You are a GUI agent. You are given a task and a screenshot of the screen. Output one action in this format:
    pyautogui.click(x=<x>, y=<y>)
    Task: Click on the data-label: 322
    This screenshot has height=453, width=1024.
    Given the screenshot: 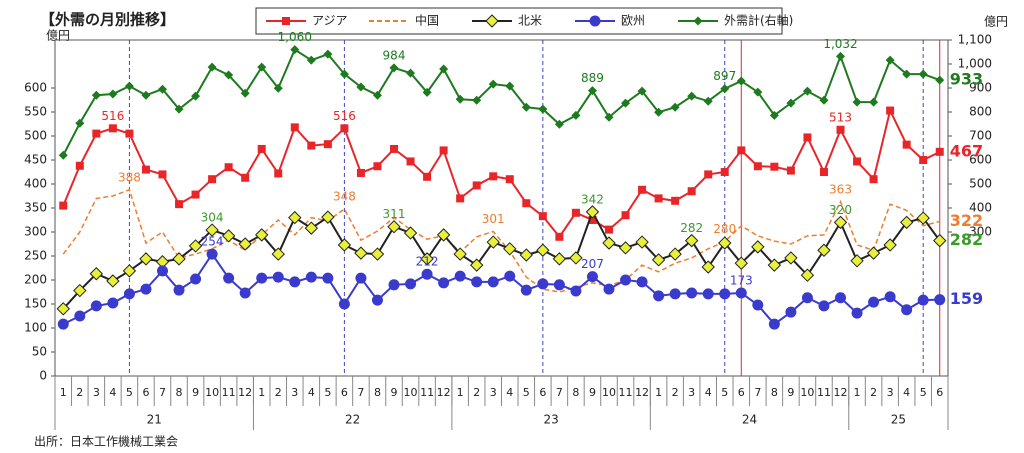 What is the action you would take?
    pyautogui.click(x=966, y=220)
    